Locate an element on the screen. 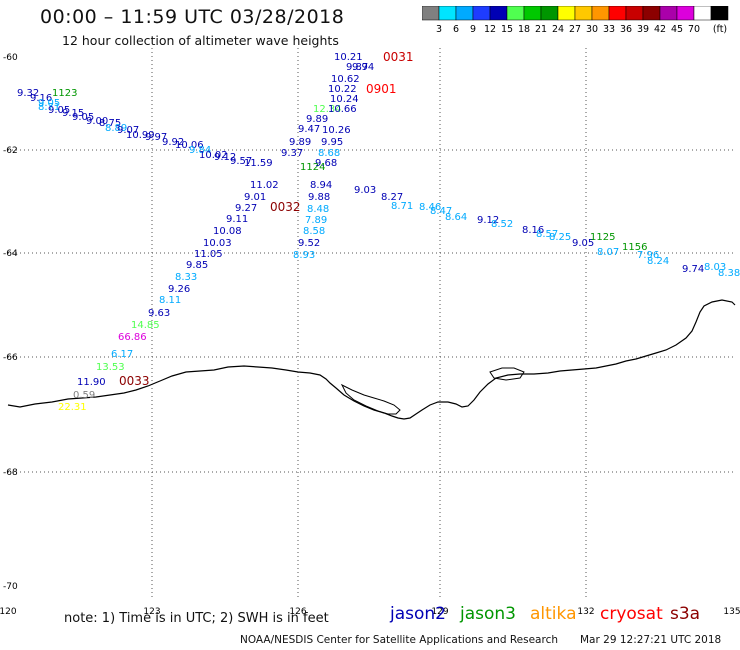  track-b-wave-label: 7.89 is located at coordinates (316, 220).